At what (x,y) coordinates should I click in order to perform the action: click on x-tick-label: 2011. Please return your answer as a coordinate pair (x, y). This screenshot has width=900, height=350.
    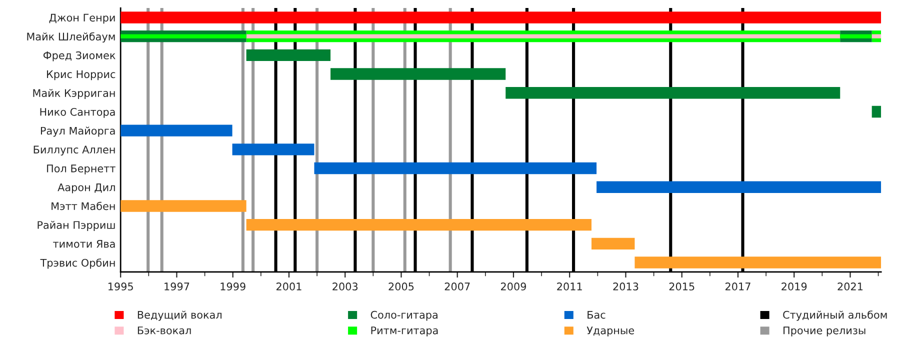
    Looking at the image, I should click on (569, 286).